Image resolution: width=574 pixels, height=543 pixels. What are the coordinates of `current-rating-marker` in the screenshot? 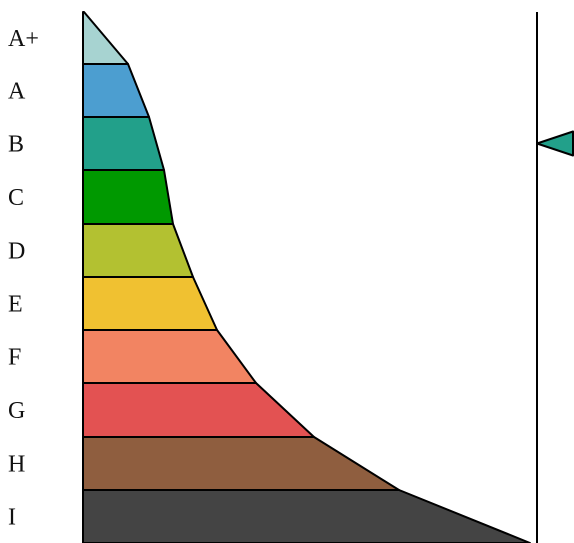 It's located at (555, 143).